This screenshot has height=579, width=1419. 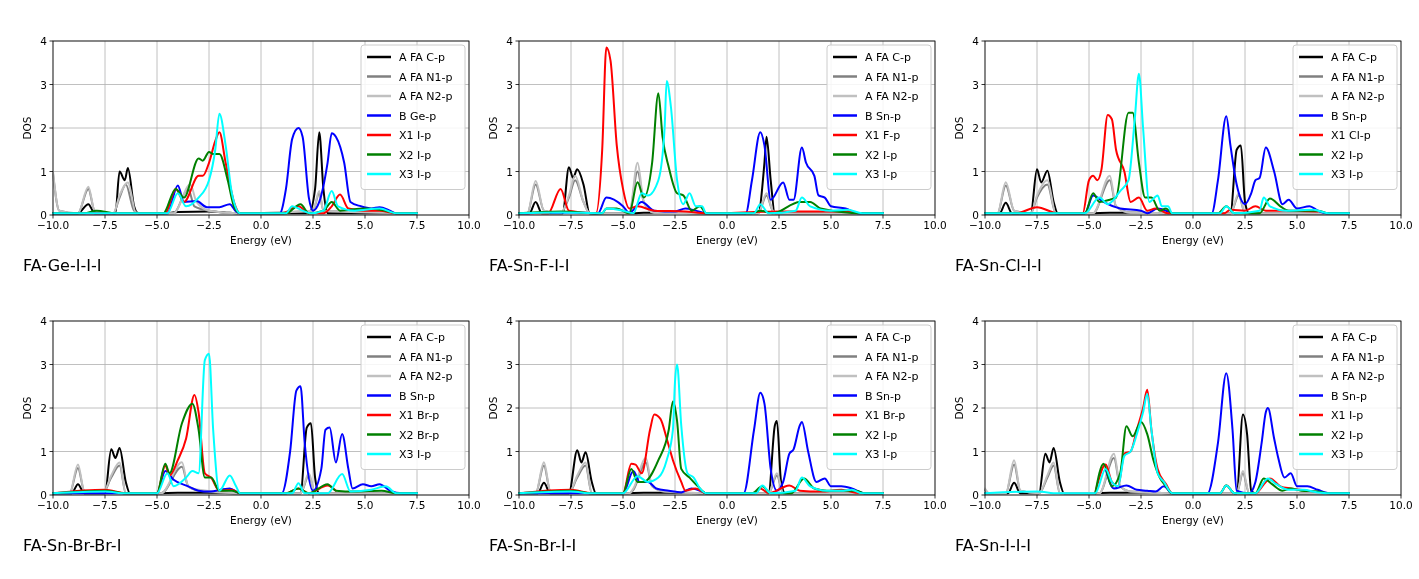 What do you see at coordinates (62, 265) in the screenshot?
I see `text: FA-Ge-I-I-I` at bounding box center [62, 265].